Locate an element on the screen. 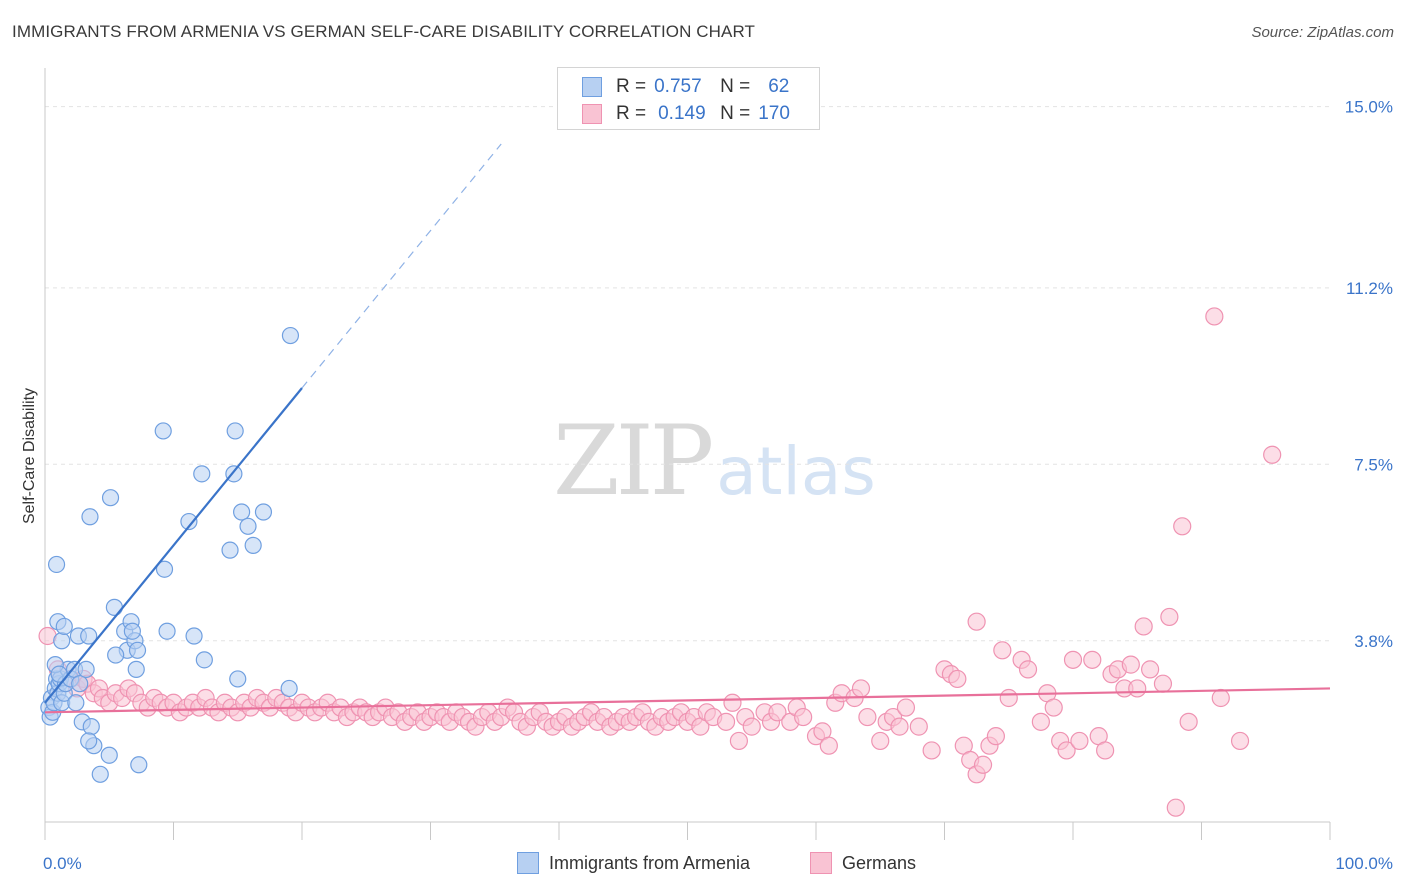 Image resolution: width=1406 pixels, height=892 pixels. legend-row-armenia: R = 0.757 N = 62 is located at coordinates (685, 87).